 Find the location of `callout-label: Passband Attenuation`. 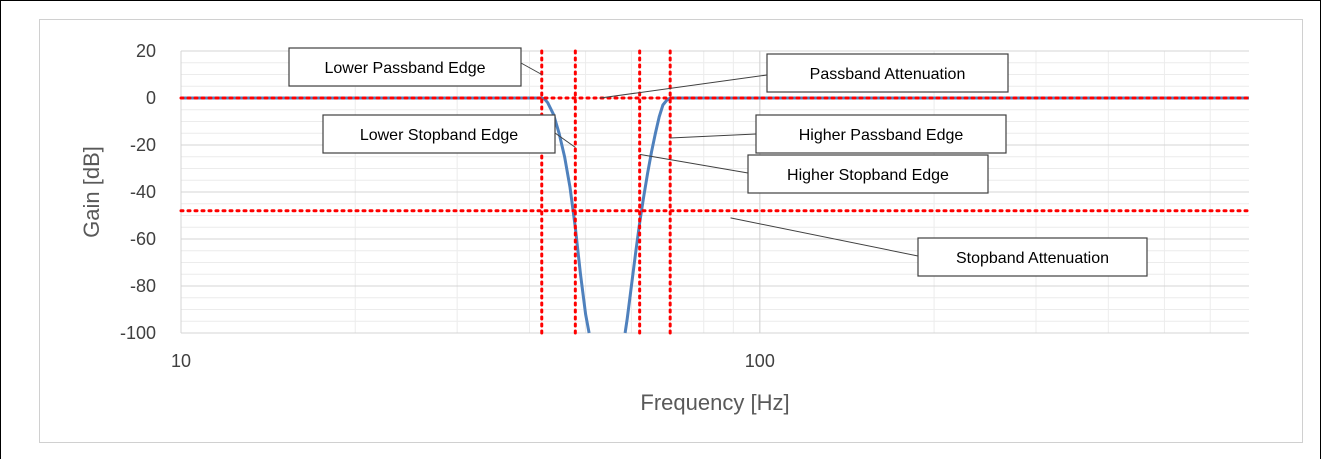

callout-label: Passband Attenuation is located at coordinates (888, 74).